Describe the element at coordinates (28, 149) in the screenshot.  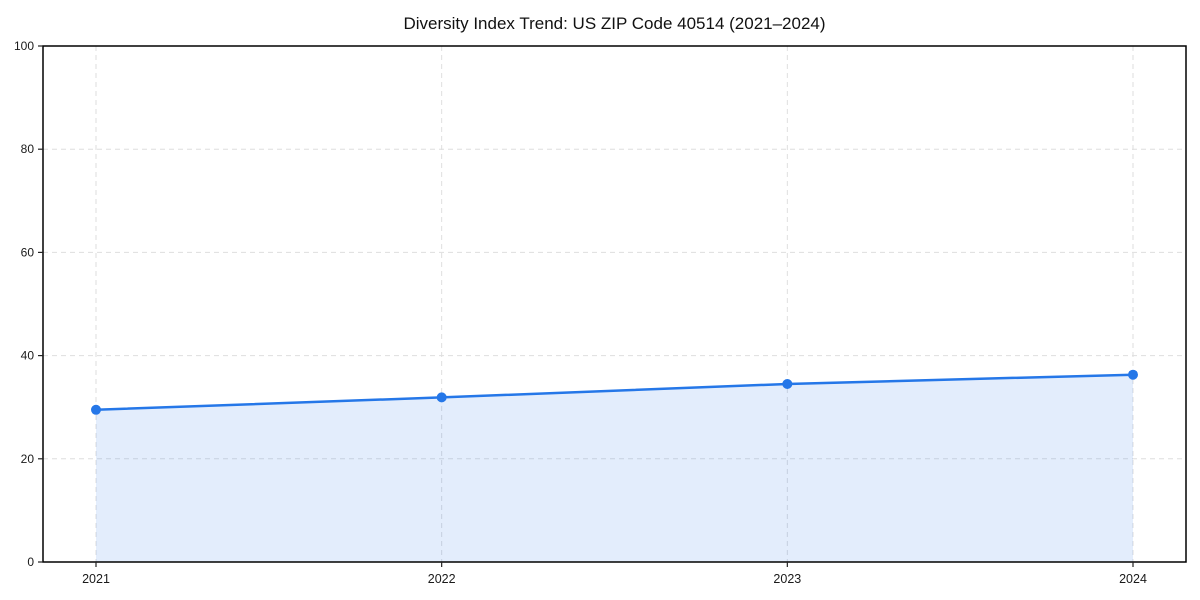
I see `y-tick-label: 80` at that location.